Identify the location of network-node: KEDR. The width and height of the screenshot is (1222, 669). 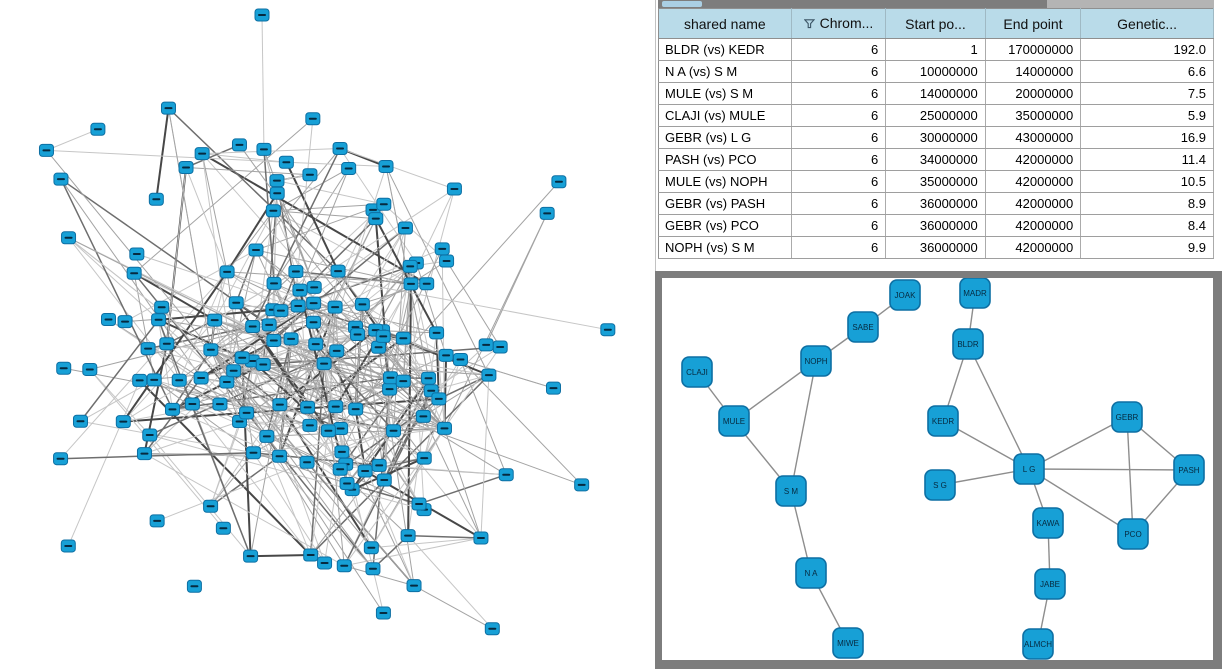
(943, 421).